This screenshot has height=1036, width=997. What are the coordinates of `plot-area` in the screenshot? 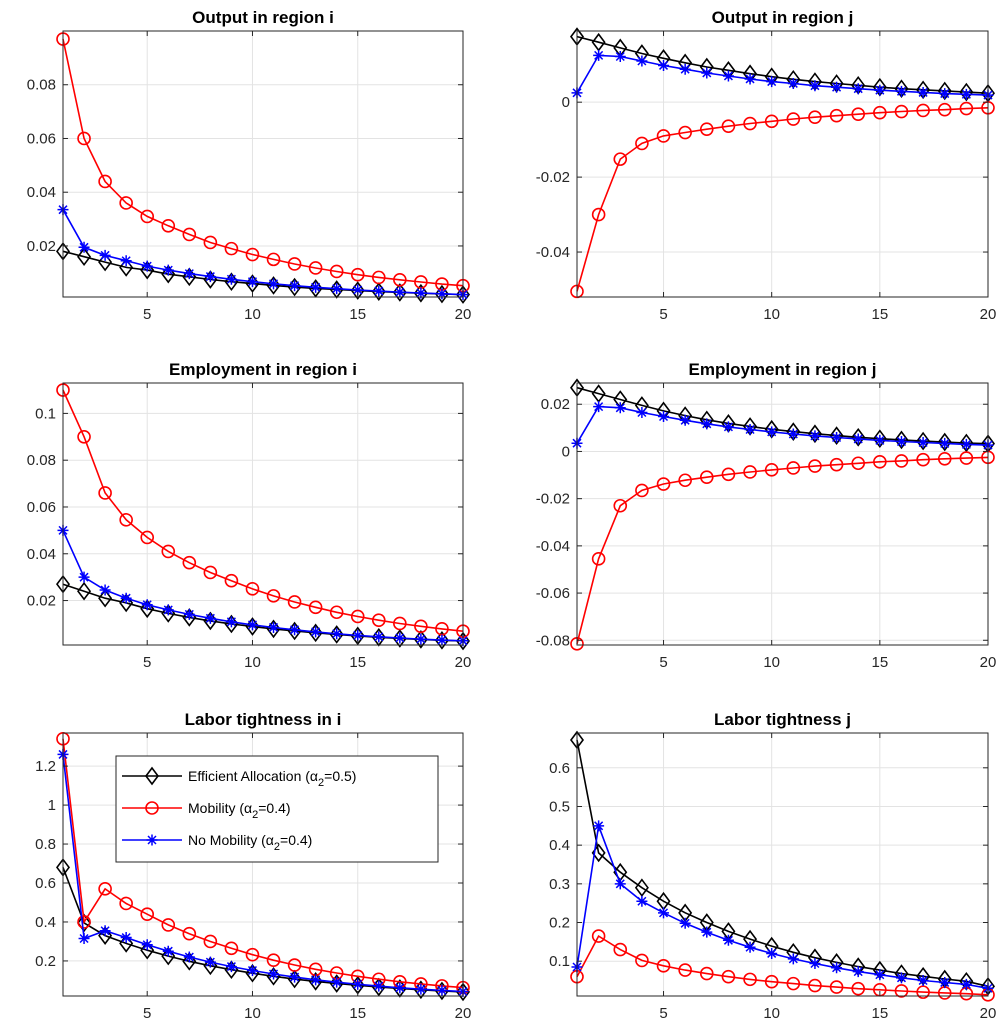 It's located at (782, 514).